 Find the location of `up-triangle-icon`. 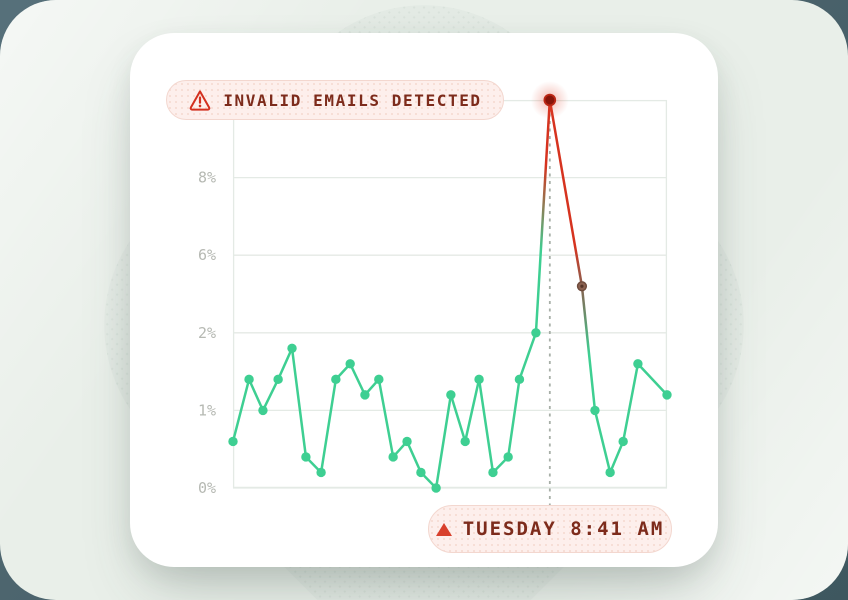

up-triangle-icon is located at coordinates (443, 529).